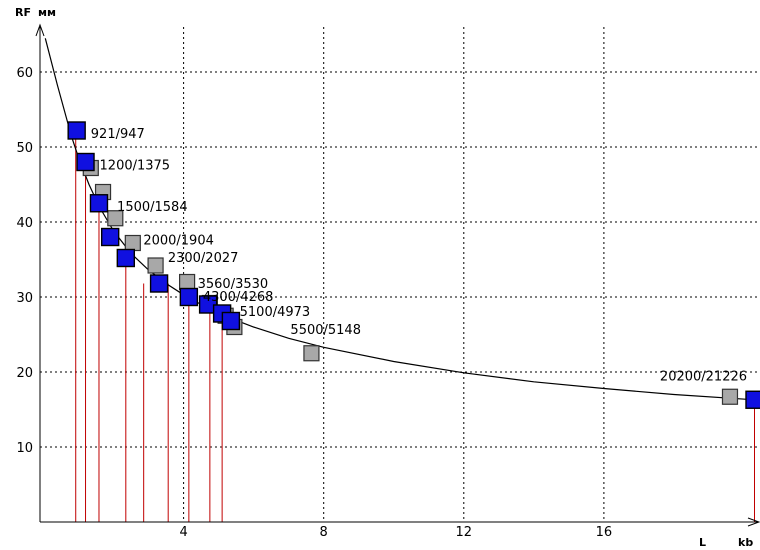  I want to click on y-tick-label-4: 50, so click(24, 148).